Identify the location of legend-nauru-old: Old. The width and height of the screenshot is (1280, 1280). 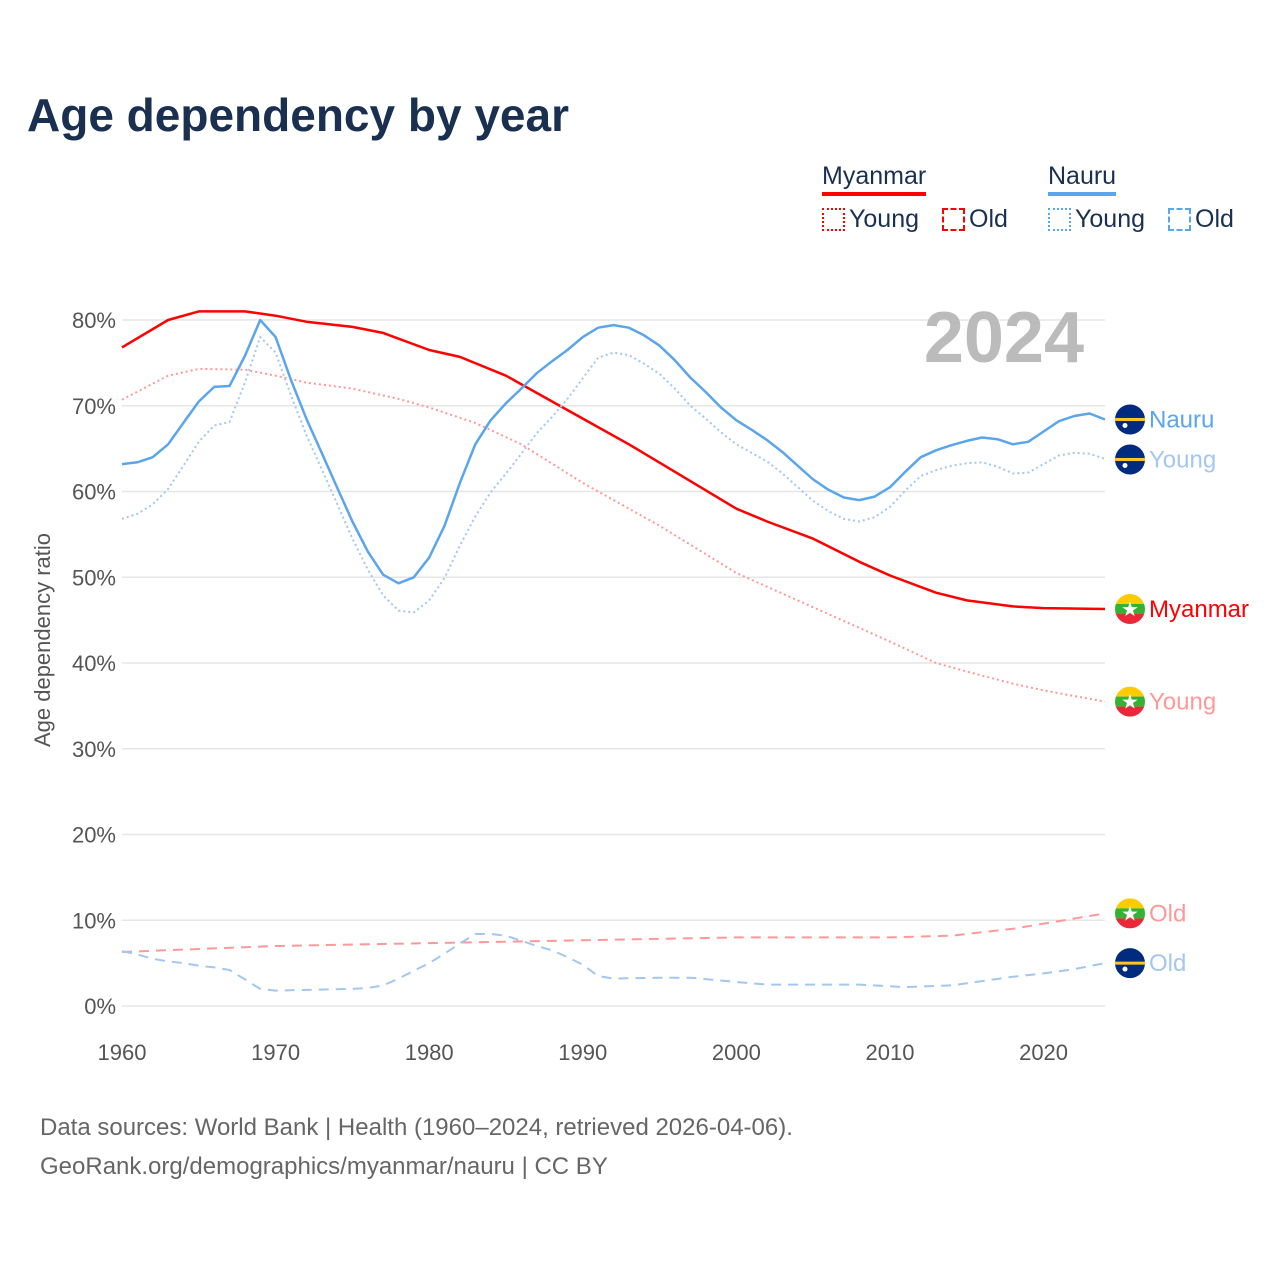
(1201, 219).